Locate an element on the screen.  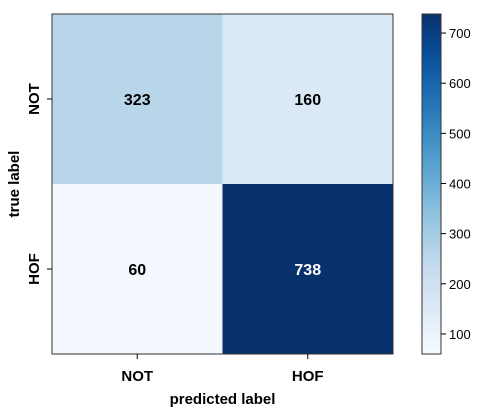
heatmap-cell-not-not is located at coordinates (137, 99).